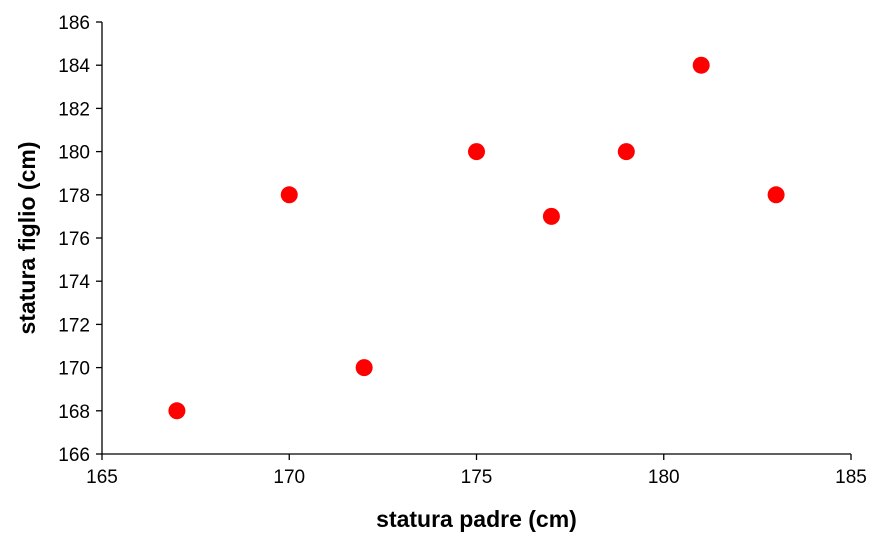 The image size is (875, 537). Describe the element at coordinates (74, 369) in the screenshot. I see `y-tick-label: 170` at that location.